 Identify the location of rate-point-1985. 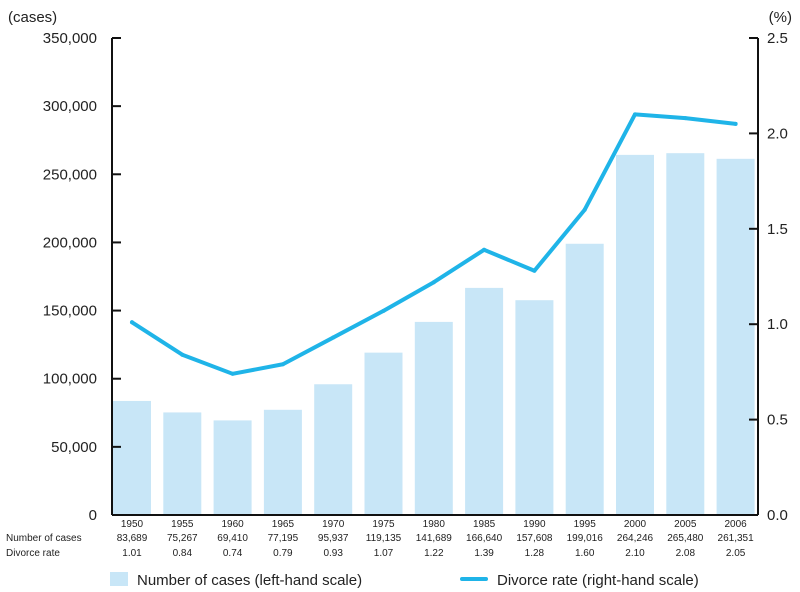
(484, 249).